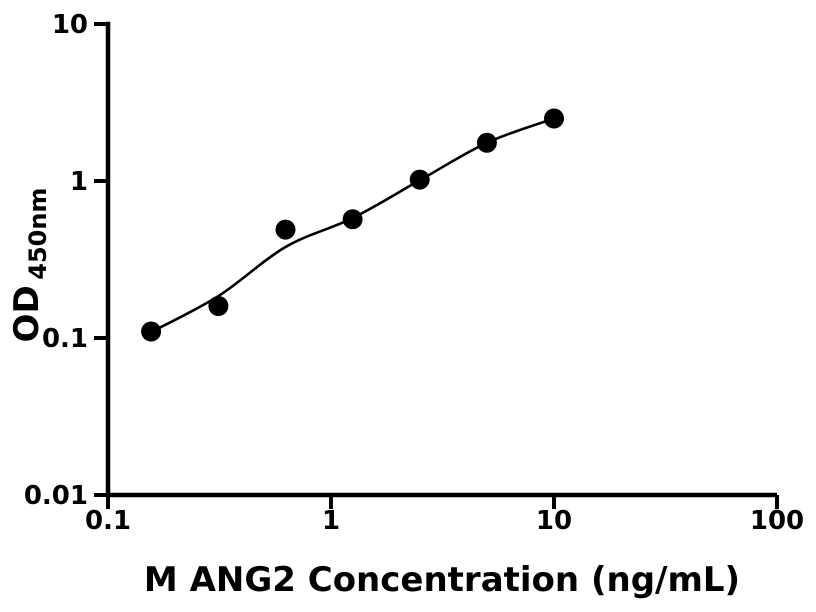 Image resolution: width=816 pixels, height=612 pixels. I want to click on y-tick-label: 0.1, so click(65, 339).